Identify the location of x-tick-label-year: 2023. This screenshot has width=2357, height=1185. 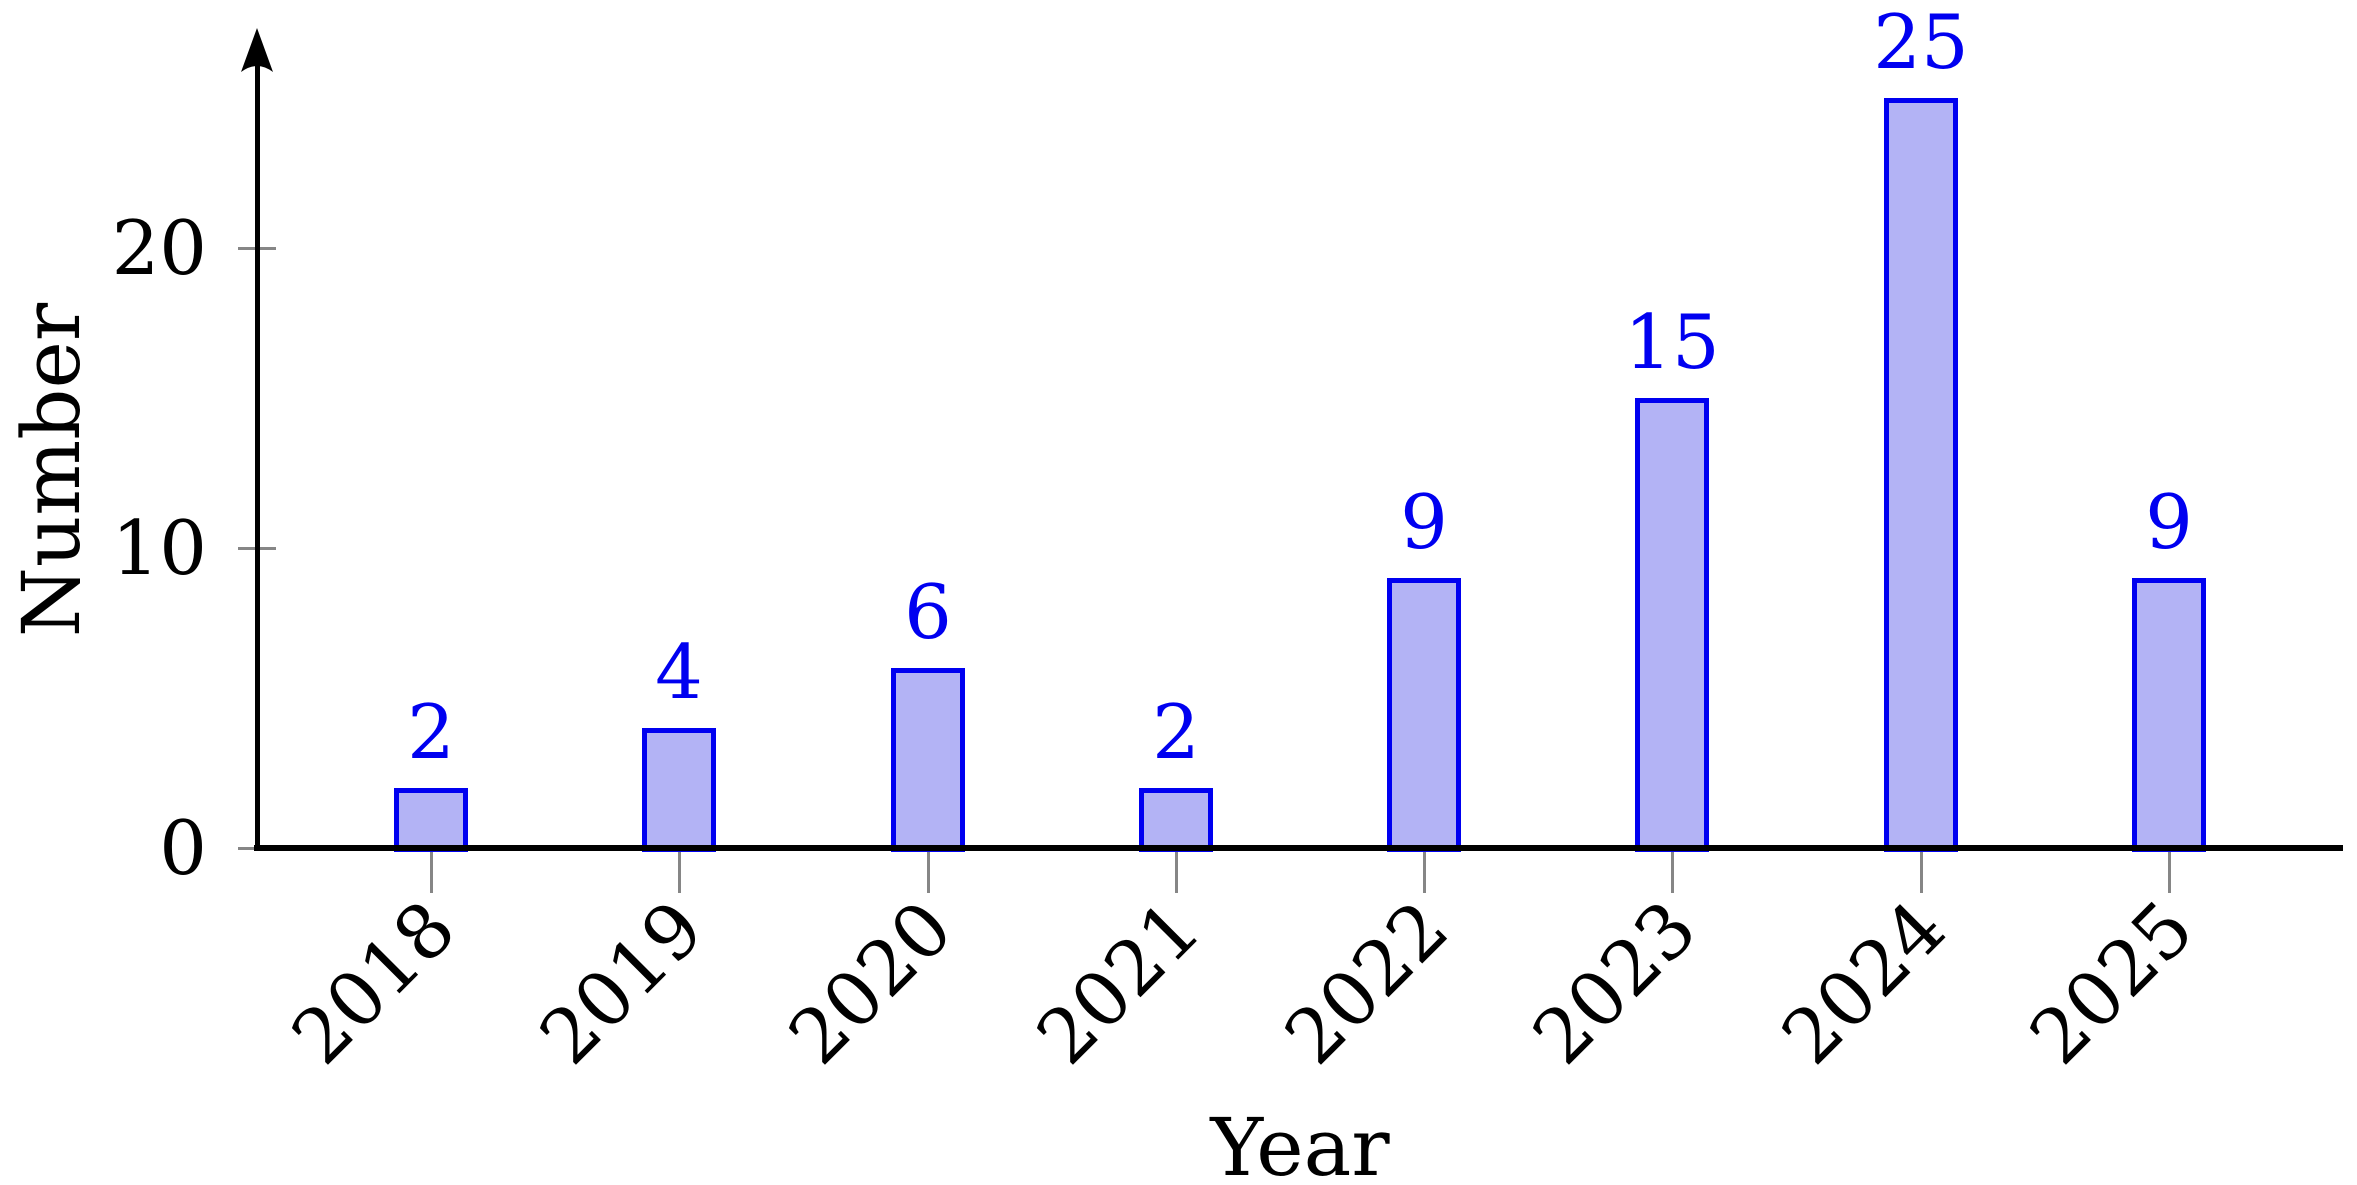
(1615, 982).